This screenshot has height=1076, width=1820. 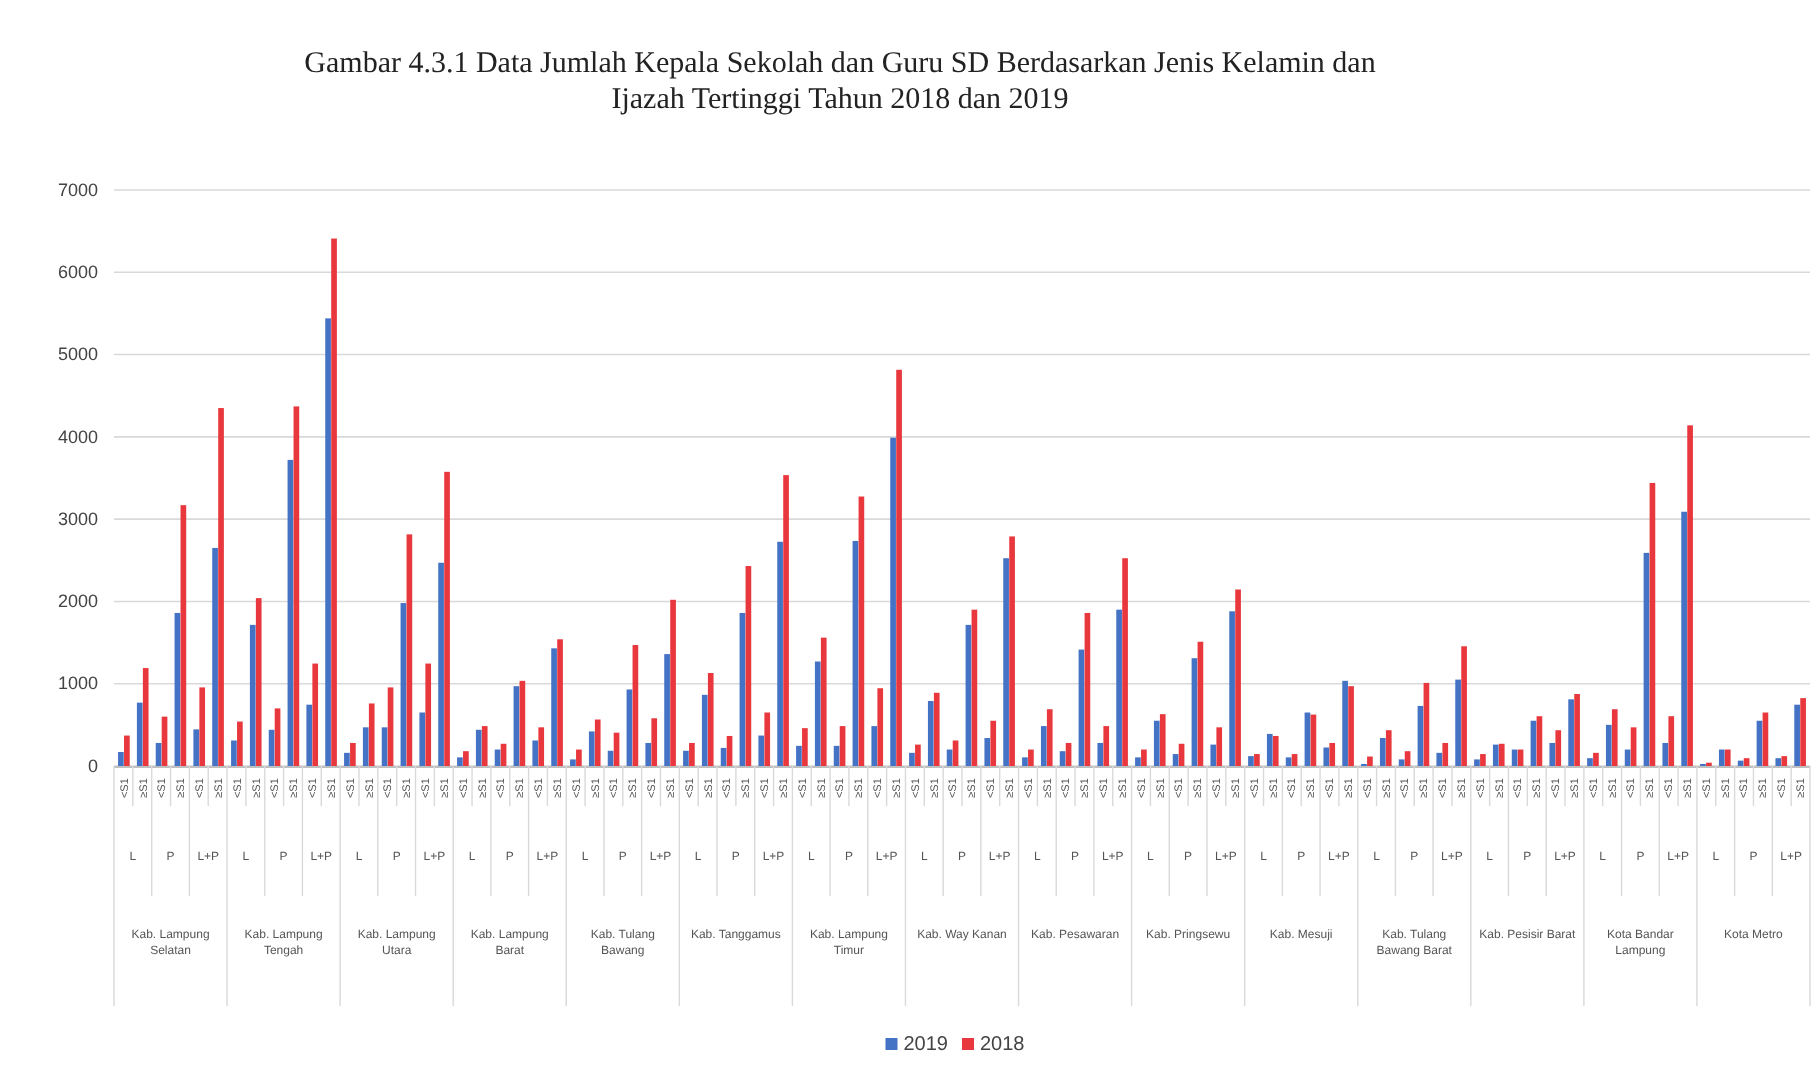 What do you see at coordinates (840, 82) in the screenshot?
I see `chart-title: Gambar 4.3.1 Data Jumlah Kepala Sekolah dan Guru SD Berdasarkan Jenis Kelamin dan Ijazah Tertinggi Tahun 2018 dan 2019` at bounding box center [840, 82].